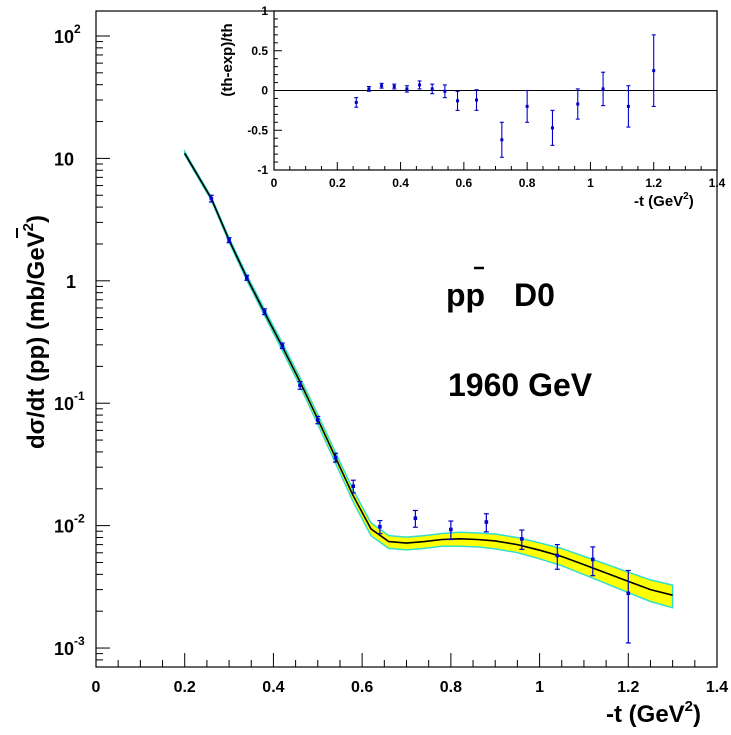  What do you see at coordinates (262, 170) in the screenshot?
I see `inset-y-tick-label: -1` at bounding box center [262, 170].